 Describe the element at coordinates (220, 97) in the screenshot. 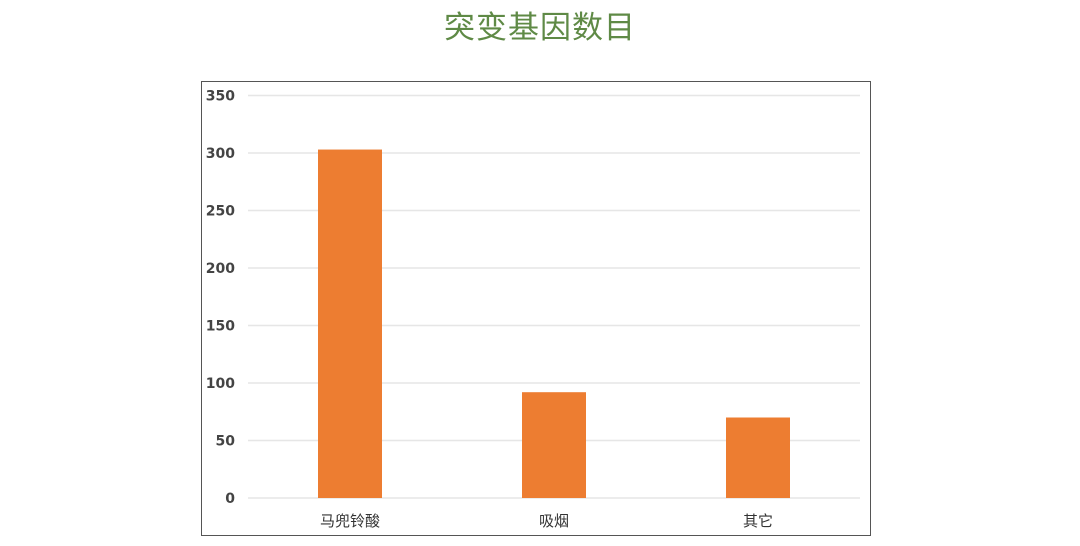

I see `y-tick-label: 350` at that location.